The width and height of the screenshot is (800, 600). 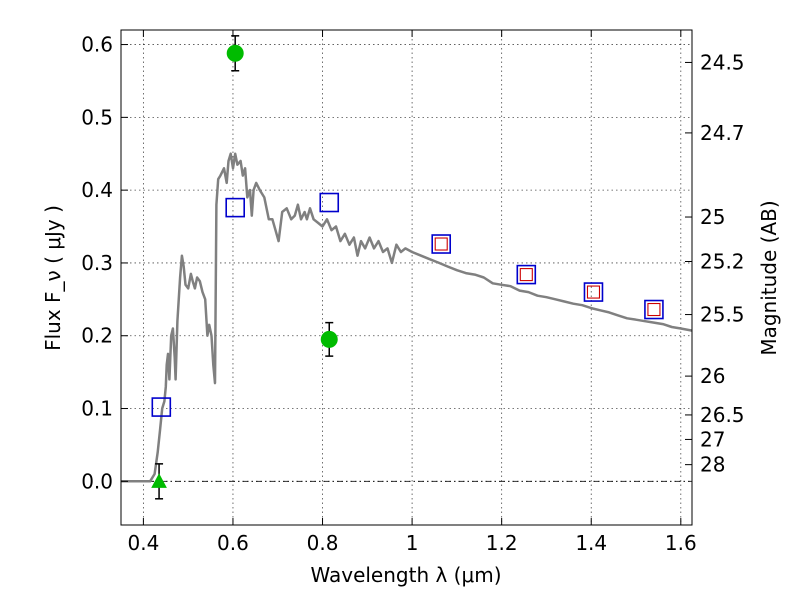 What do you see at coordinates (53, 278) in the screenshot?
I see `y-axis-title: Flux F_ν ( μJy )` at bounding box center [53, 278].